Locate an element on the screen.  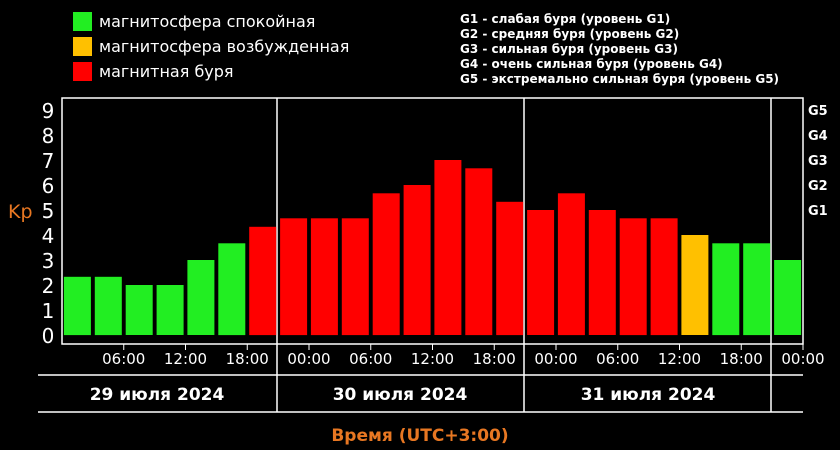
y-tick-label: 0 is located at coordinates (48, 336).